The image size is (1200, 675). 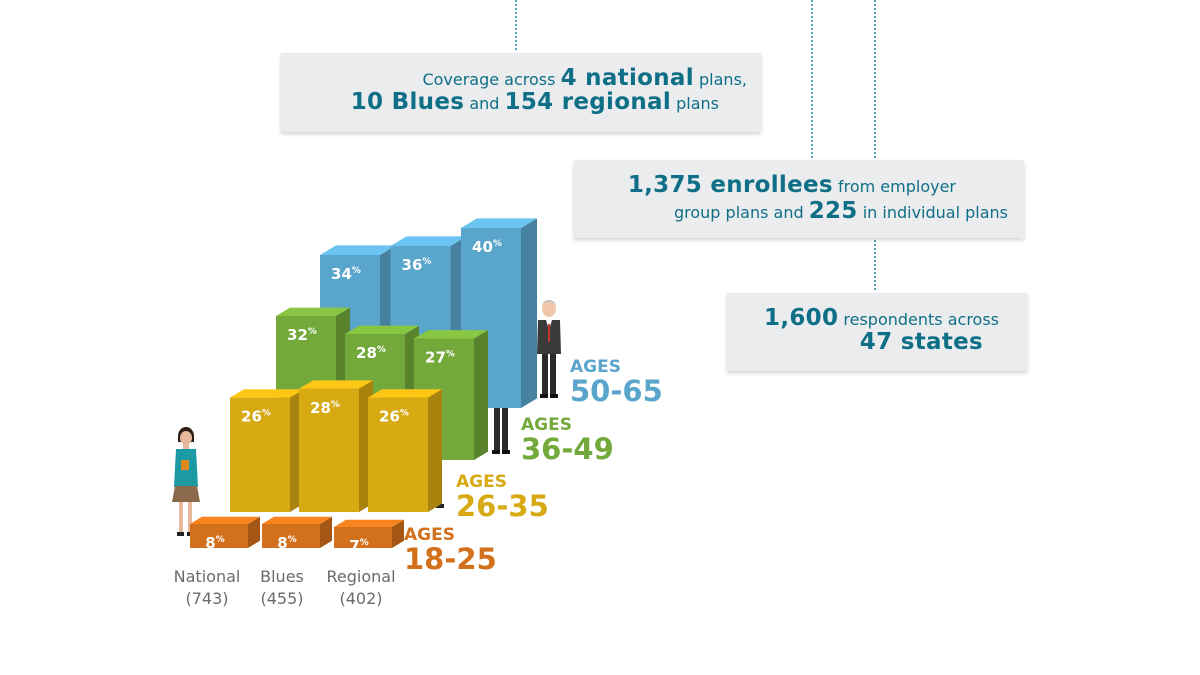 I want to click on connector-line-respondents, so click(x=875, y=145).